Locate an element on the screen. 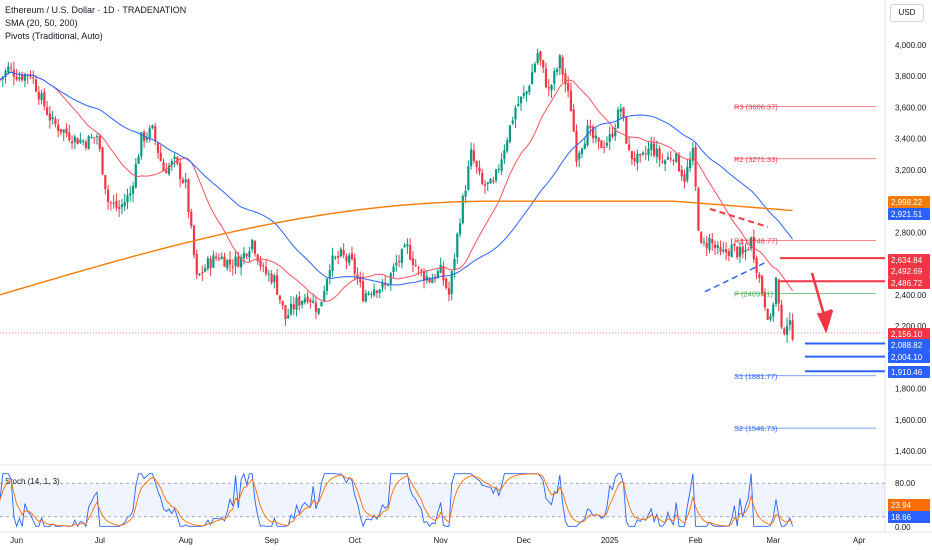 Image resolution: width=932 pixels, height=550 pixels. pivot-label: R1 (2748.77) is located at coordinates (756, 240).